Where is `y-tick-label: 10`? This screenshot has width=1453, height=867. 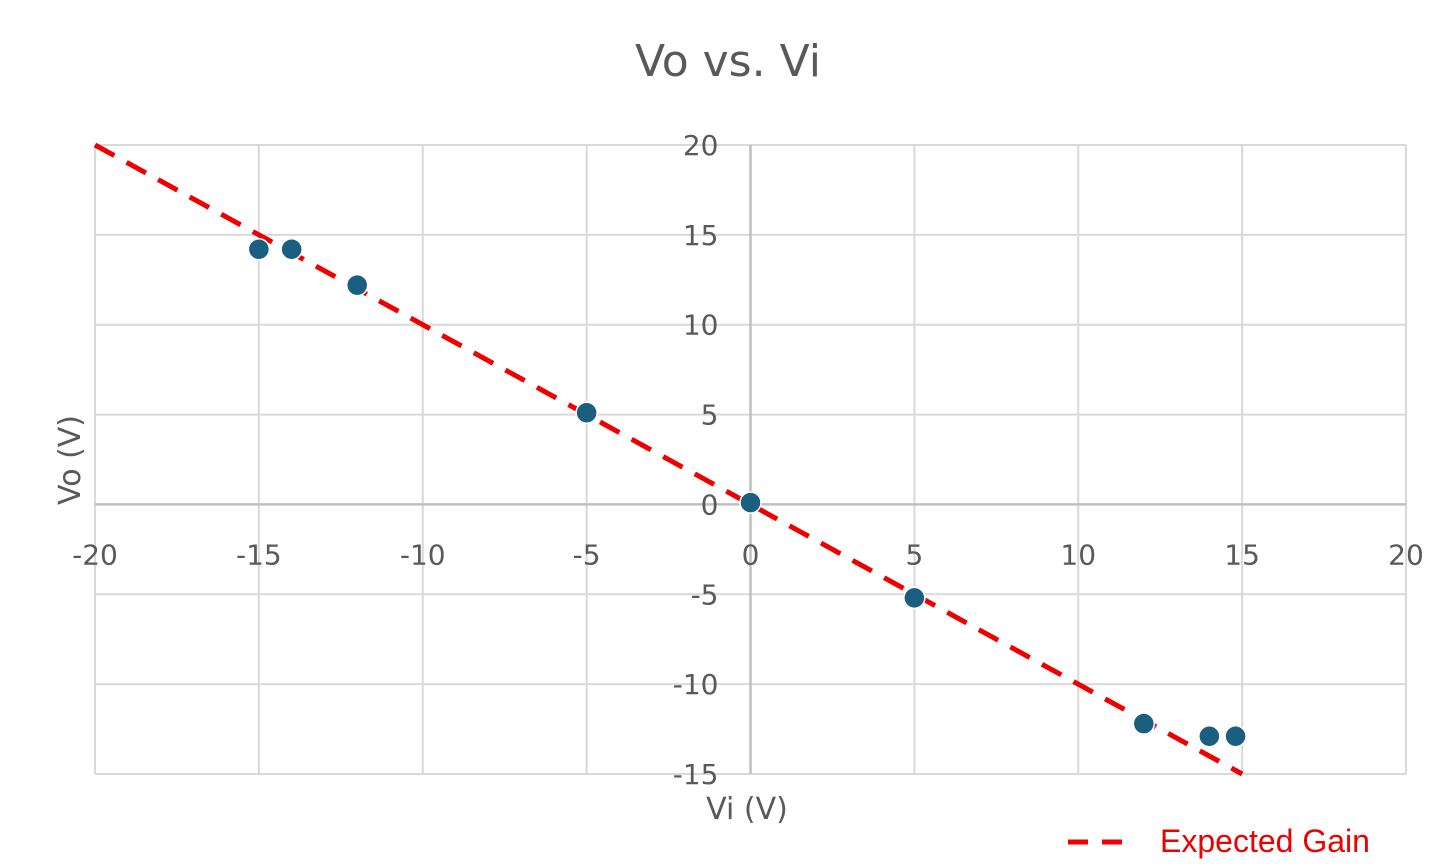 y-tick-label: 10 is located at coordinates (701, 325).